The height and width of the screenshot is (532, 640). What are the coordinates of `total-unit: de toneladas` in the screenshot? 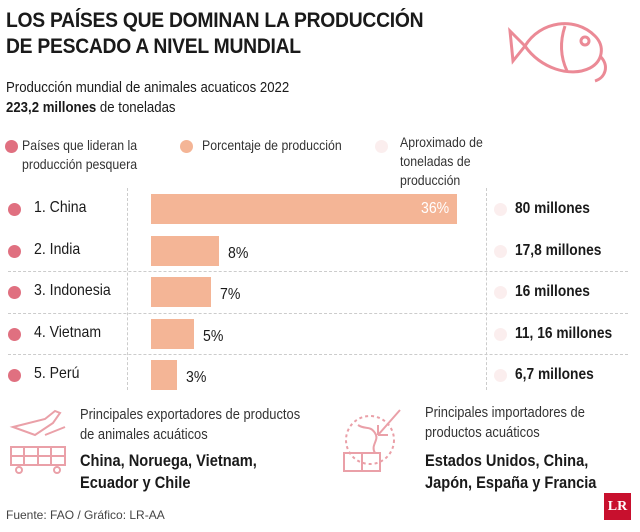 It's located at (136, 107).